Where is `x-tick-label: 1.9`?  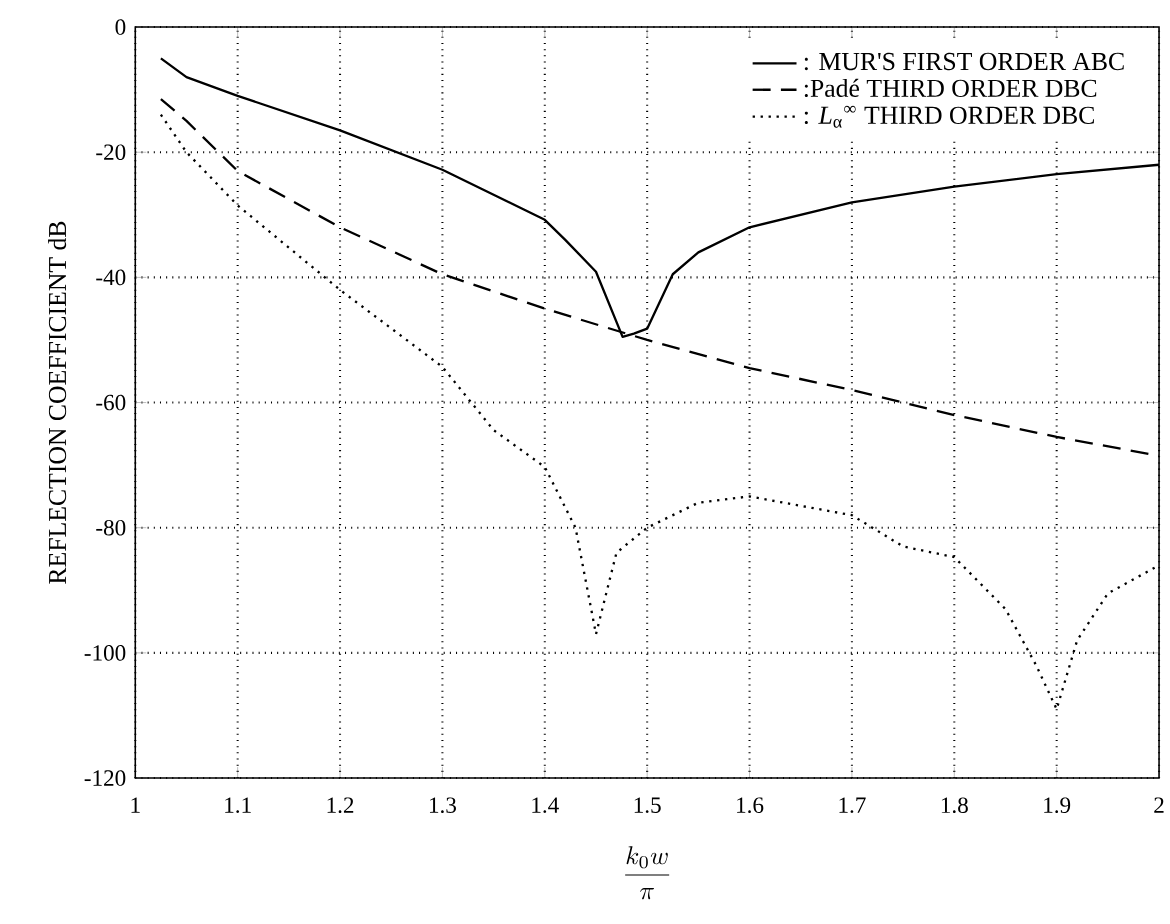 x-tick-label: 1.9 is located at coordinates (1057, 805).